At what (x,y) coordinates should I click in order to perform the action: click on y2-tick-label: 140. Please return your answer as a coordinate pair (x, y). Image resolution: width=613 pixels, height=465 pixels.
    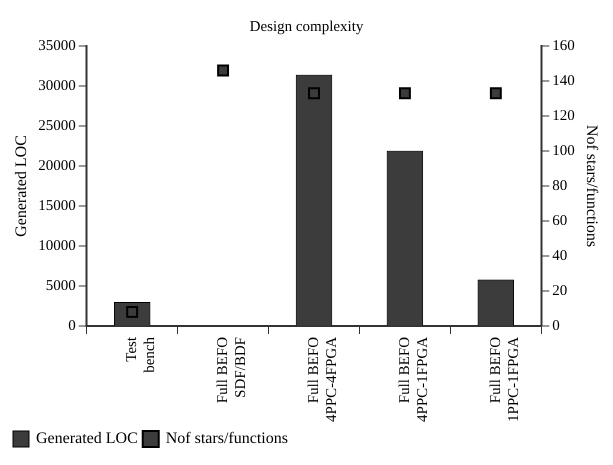
    Looking at the image, I should click on (563, 80).